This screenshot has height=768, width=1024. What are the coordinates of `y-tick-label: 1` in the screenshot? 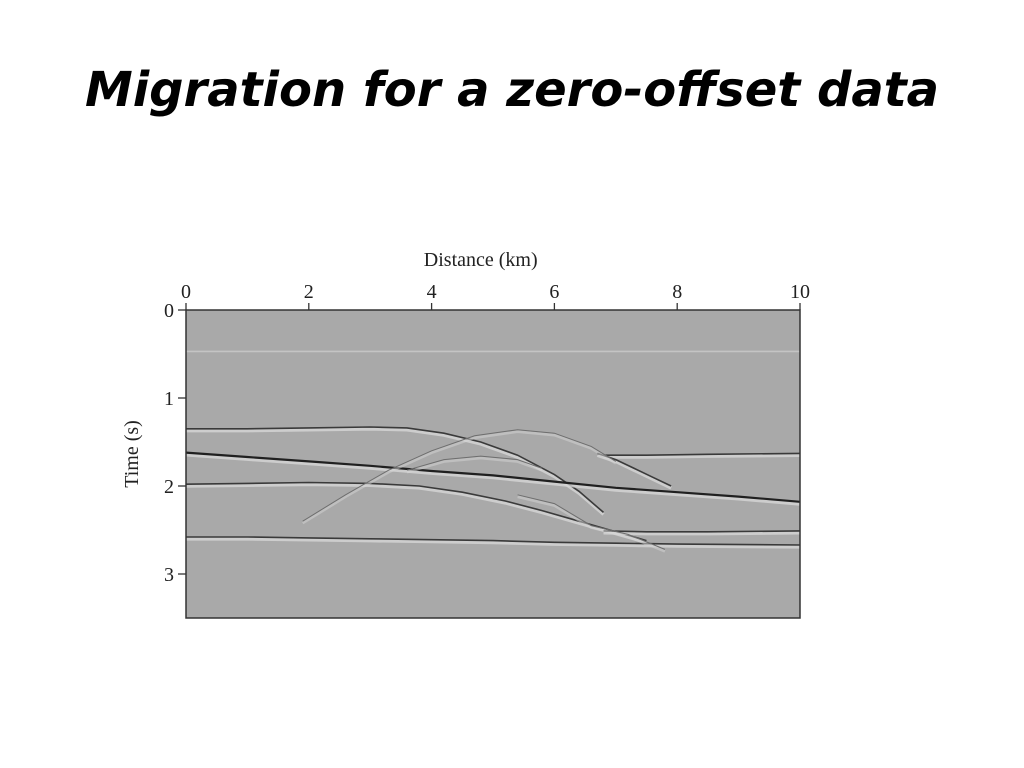 It's located at (169, 399).